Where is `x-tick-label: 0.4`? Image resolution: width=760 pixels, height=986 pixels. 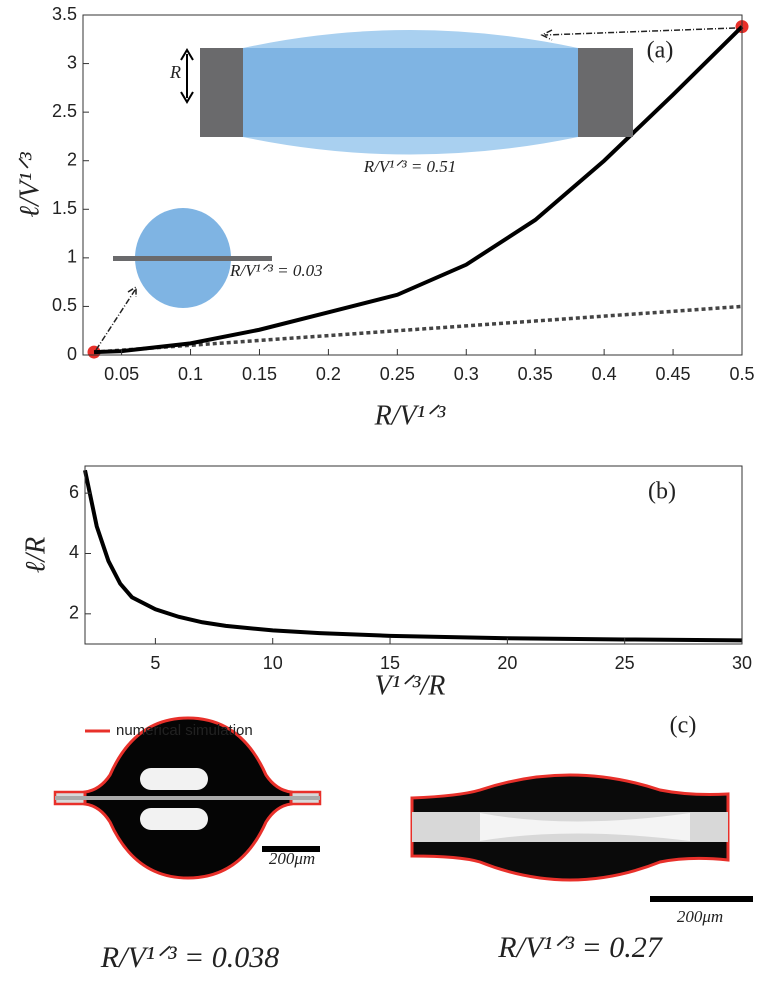
x-tick-label: 0.4 is located at coordinates (604, 374).